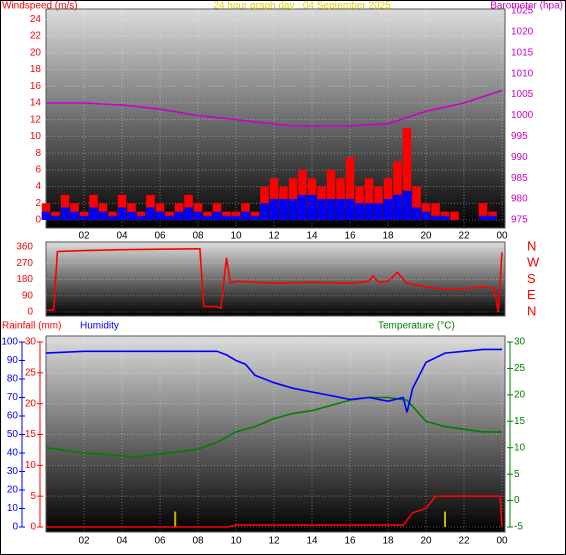 This screenshot has width=566, height=555. I want to click on x-tick-label: 22, so click(464, 236).